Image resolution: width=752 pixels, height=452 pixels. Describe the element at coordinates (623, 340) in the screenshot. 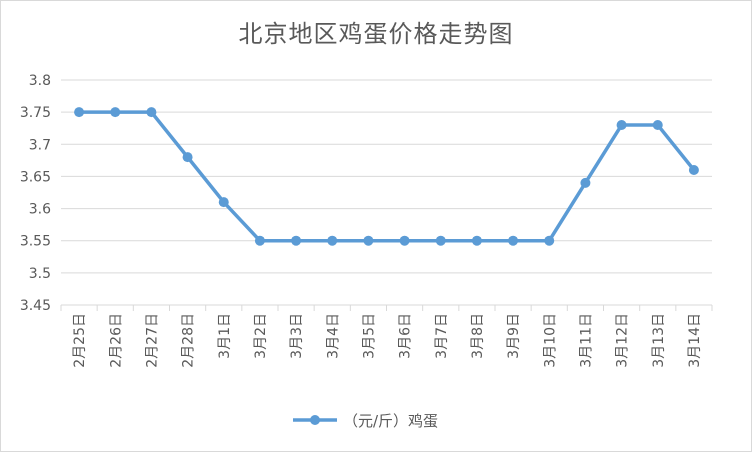

I see `x-tick-label: 3月12日` at that location.